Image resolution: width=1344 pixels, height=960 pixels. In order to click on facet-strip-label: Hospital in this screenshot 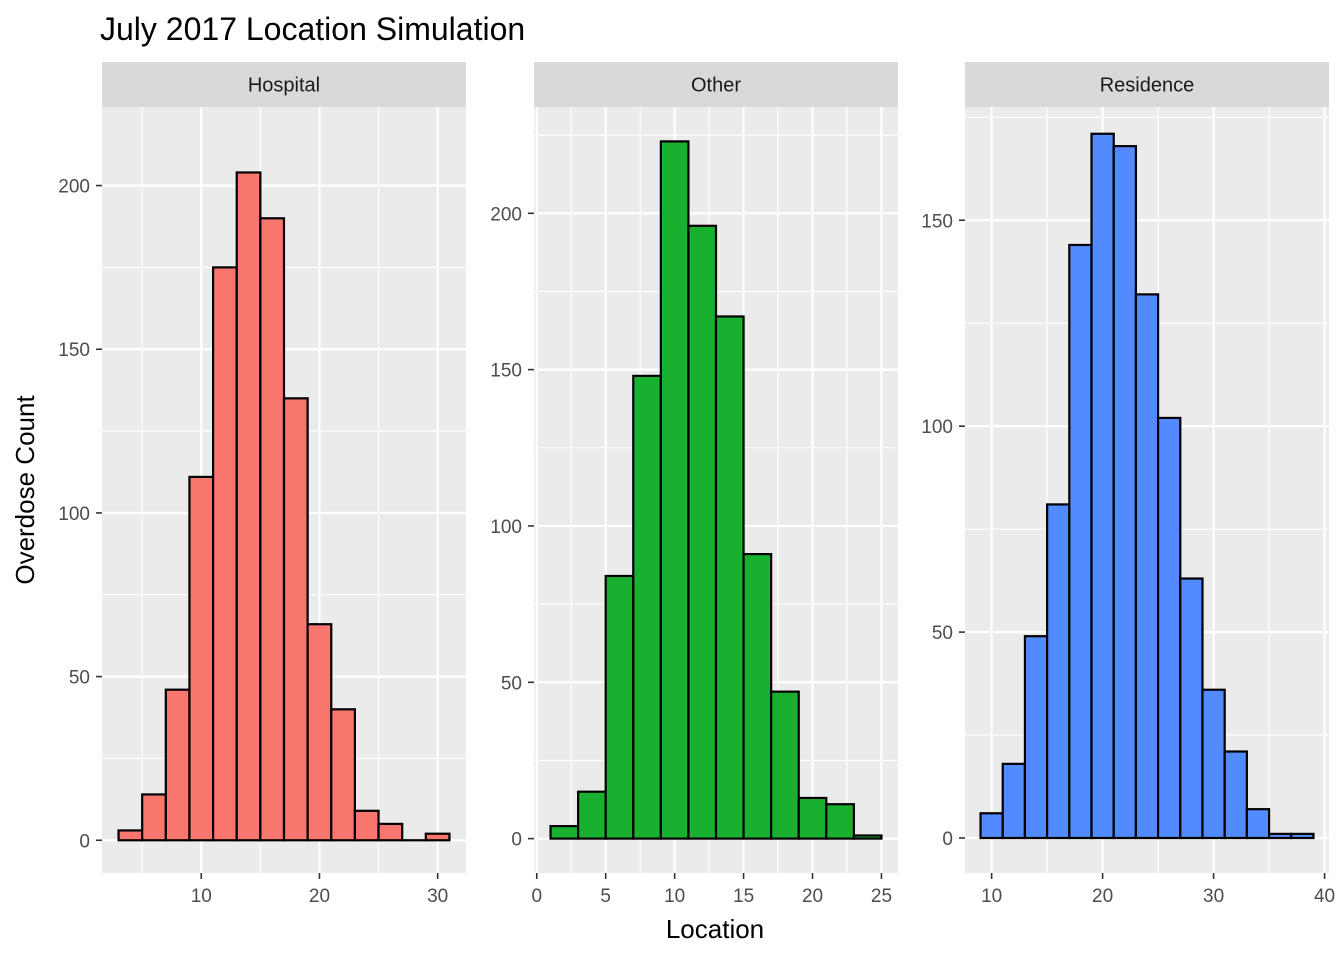, I will do `click(284, 86)`.